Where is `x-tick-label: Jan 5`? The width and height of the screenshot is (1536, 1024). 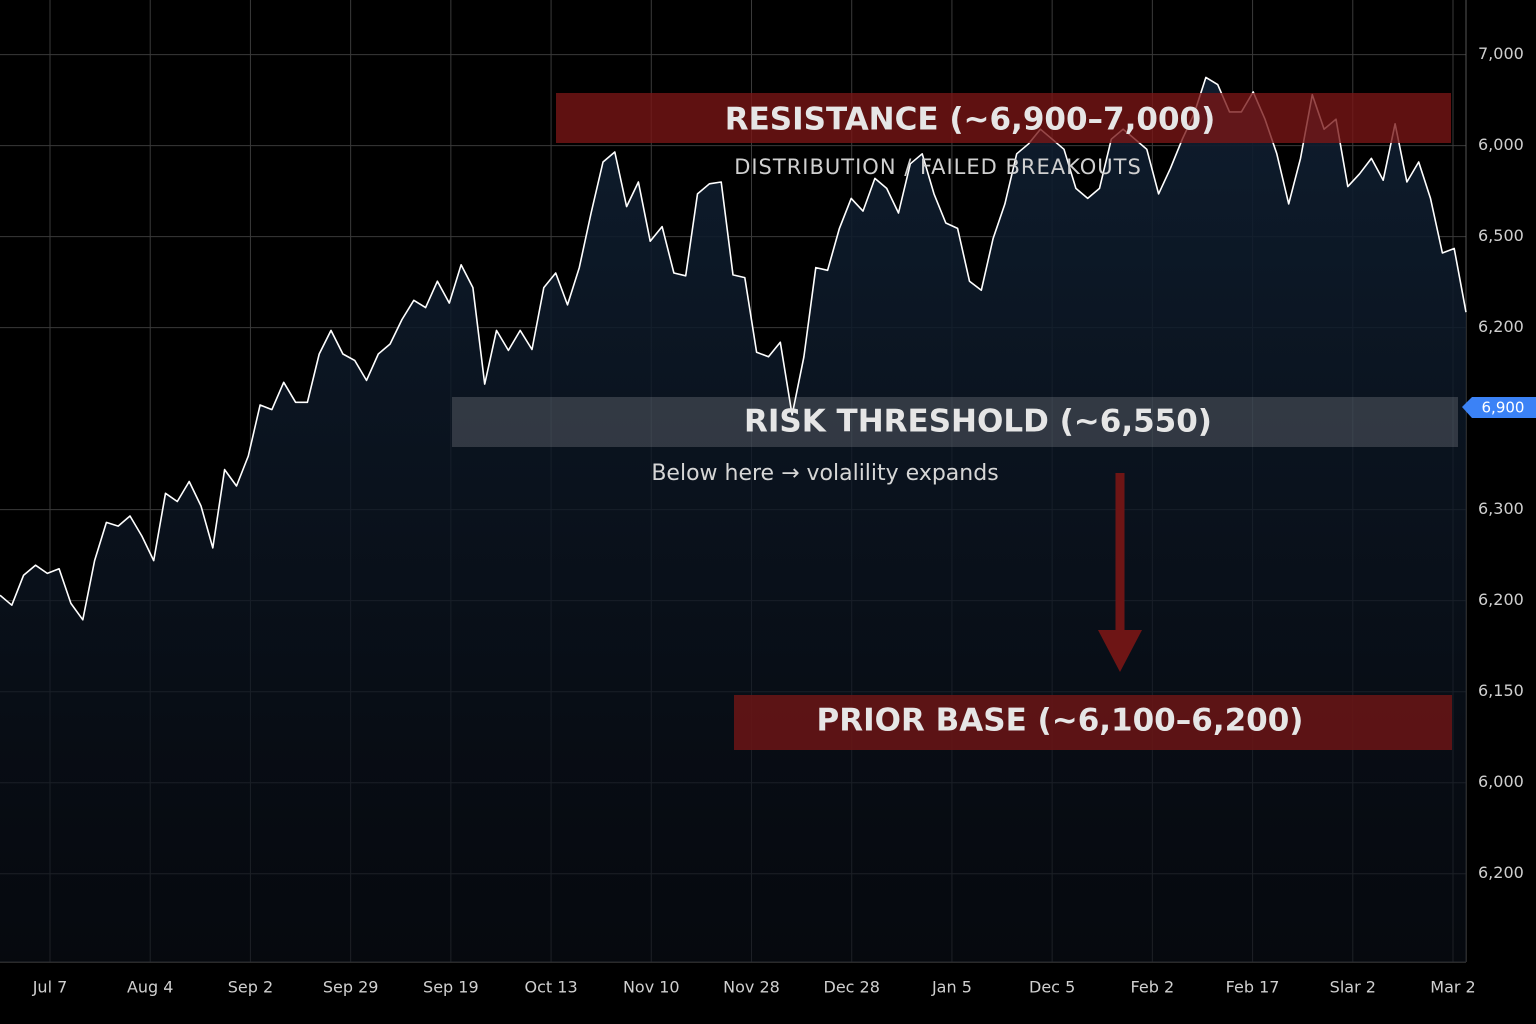 x-tick-label: Jan 5 is located at coordinates (951, 987).